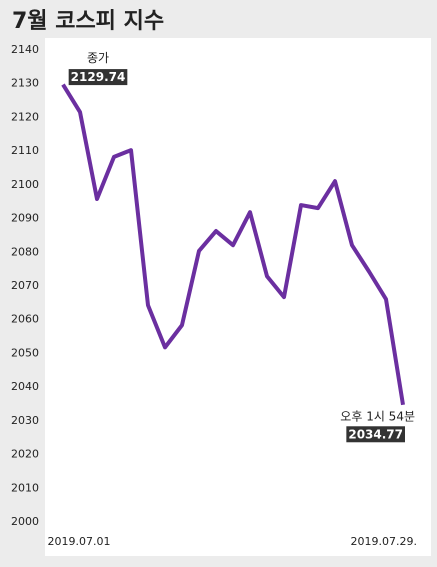 The image size is (437, 567). Describe the element at coordinates (25, 218) in the screenshot. I see `y-tick-label: 2090` at that location.